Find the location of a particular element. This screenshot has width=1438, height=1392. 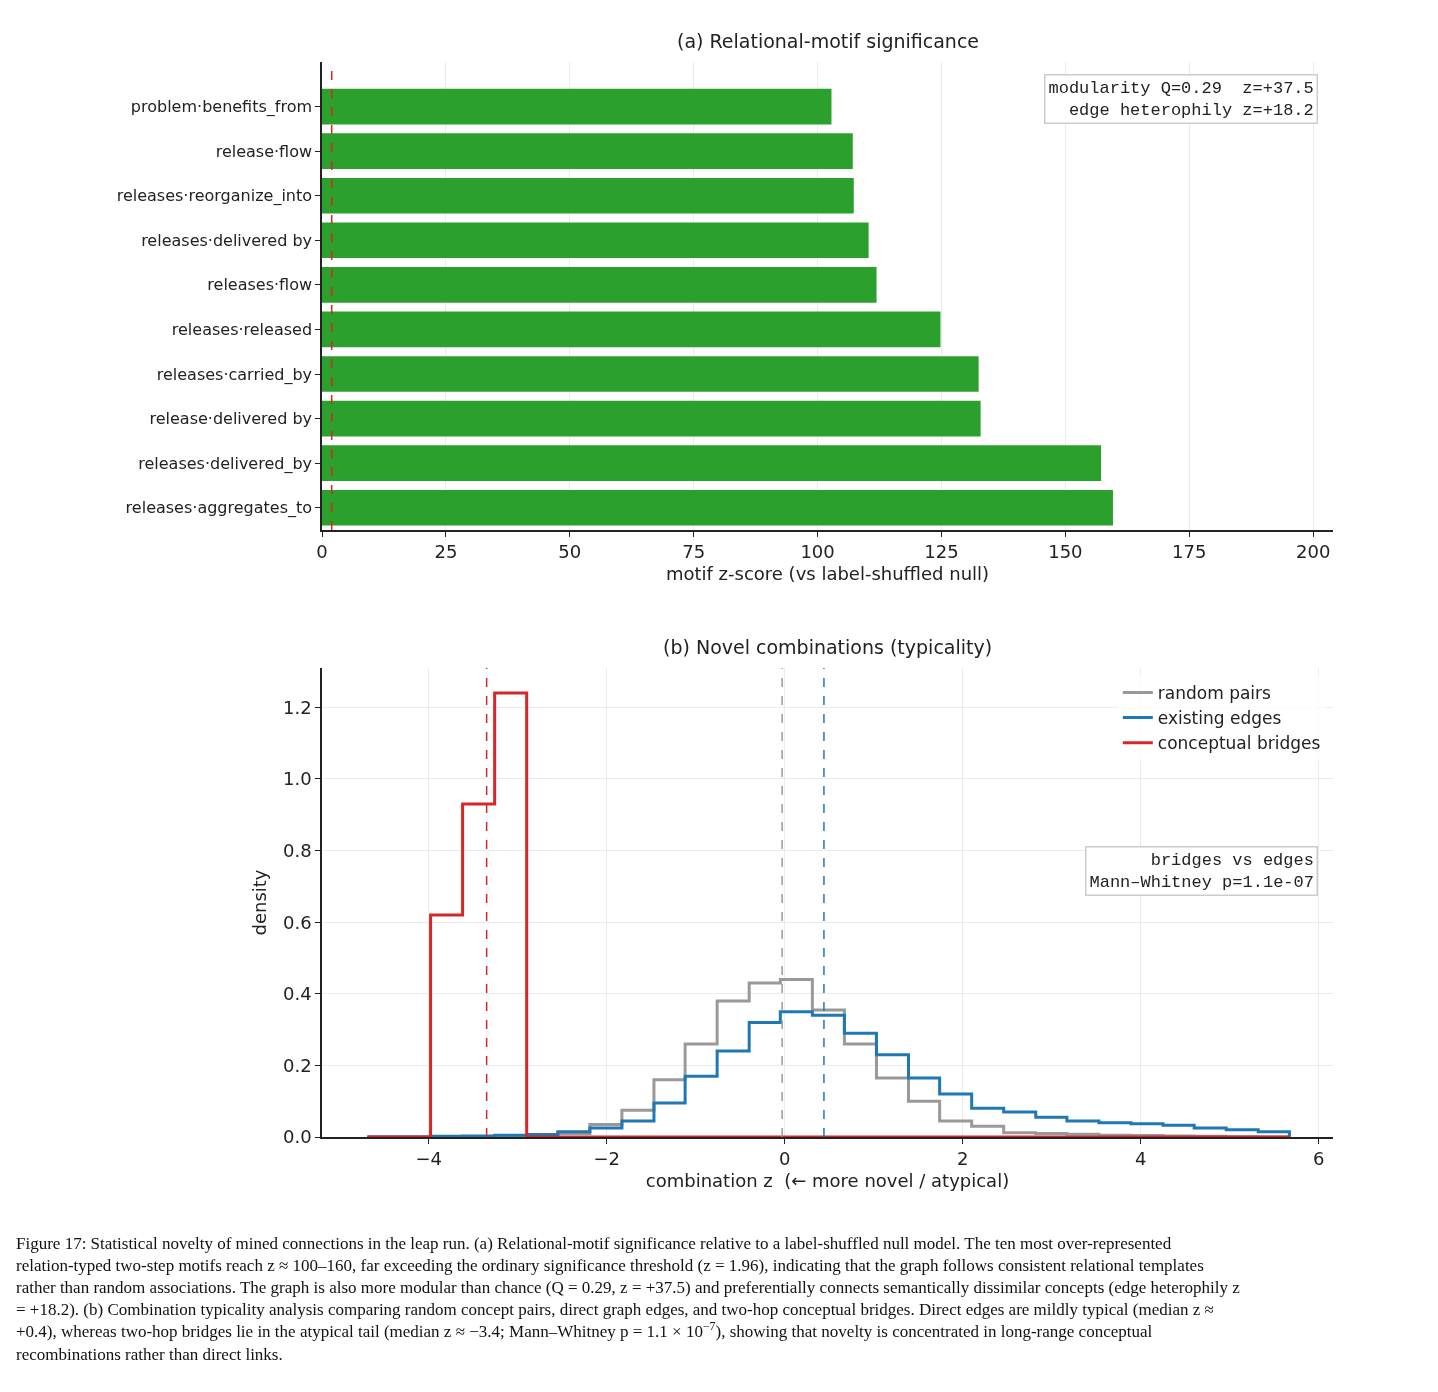

y-tick-label: 1.2 is located at coordinates (297, 707).